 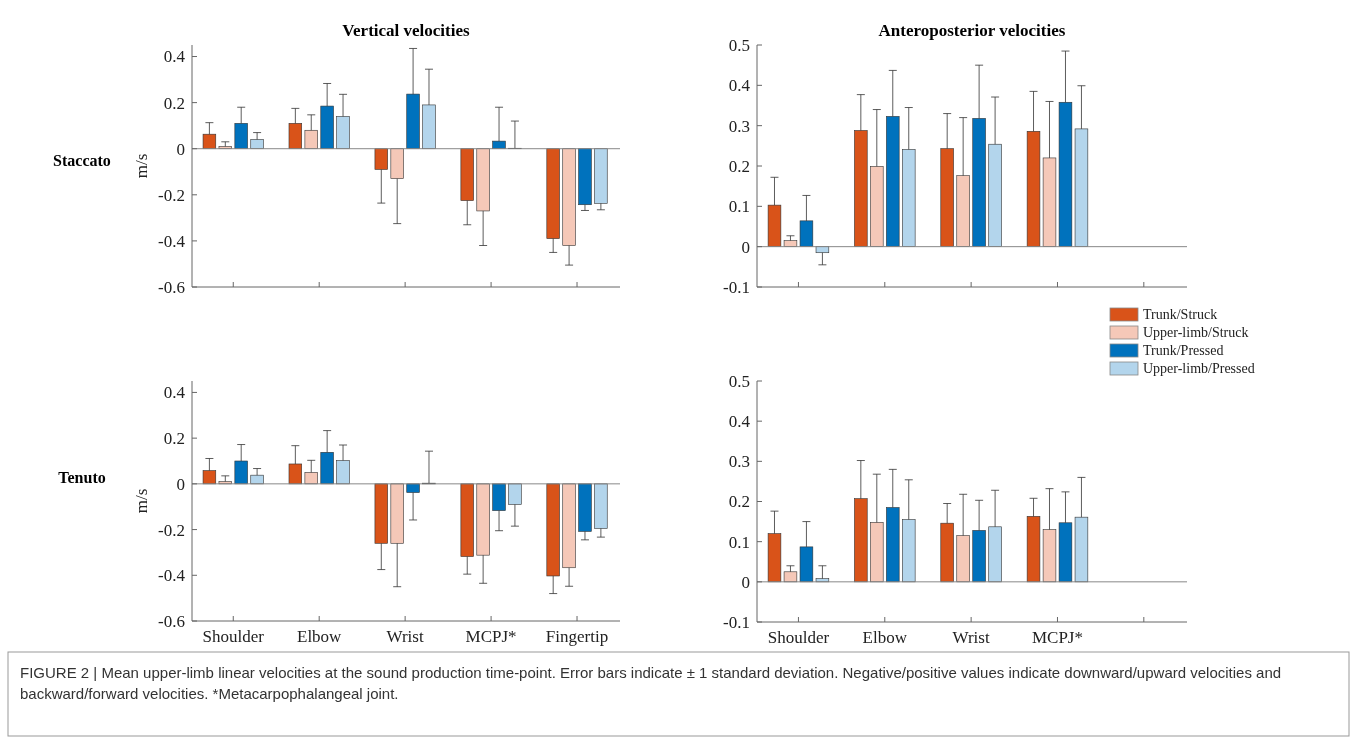 I want to click on chart-title: Vertical velocities, so click(x=406, y=30).